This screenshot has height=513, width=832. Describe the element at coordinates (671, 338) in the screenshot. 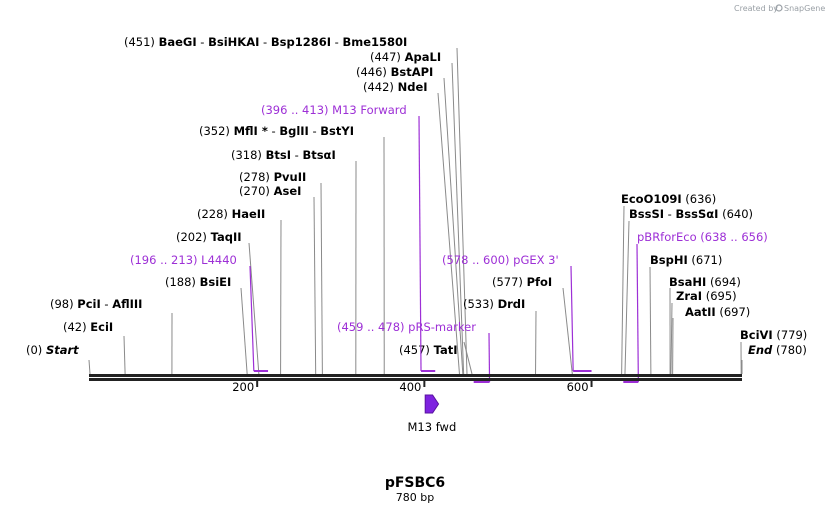

I see `connector-zrai` at that location.